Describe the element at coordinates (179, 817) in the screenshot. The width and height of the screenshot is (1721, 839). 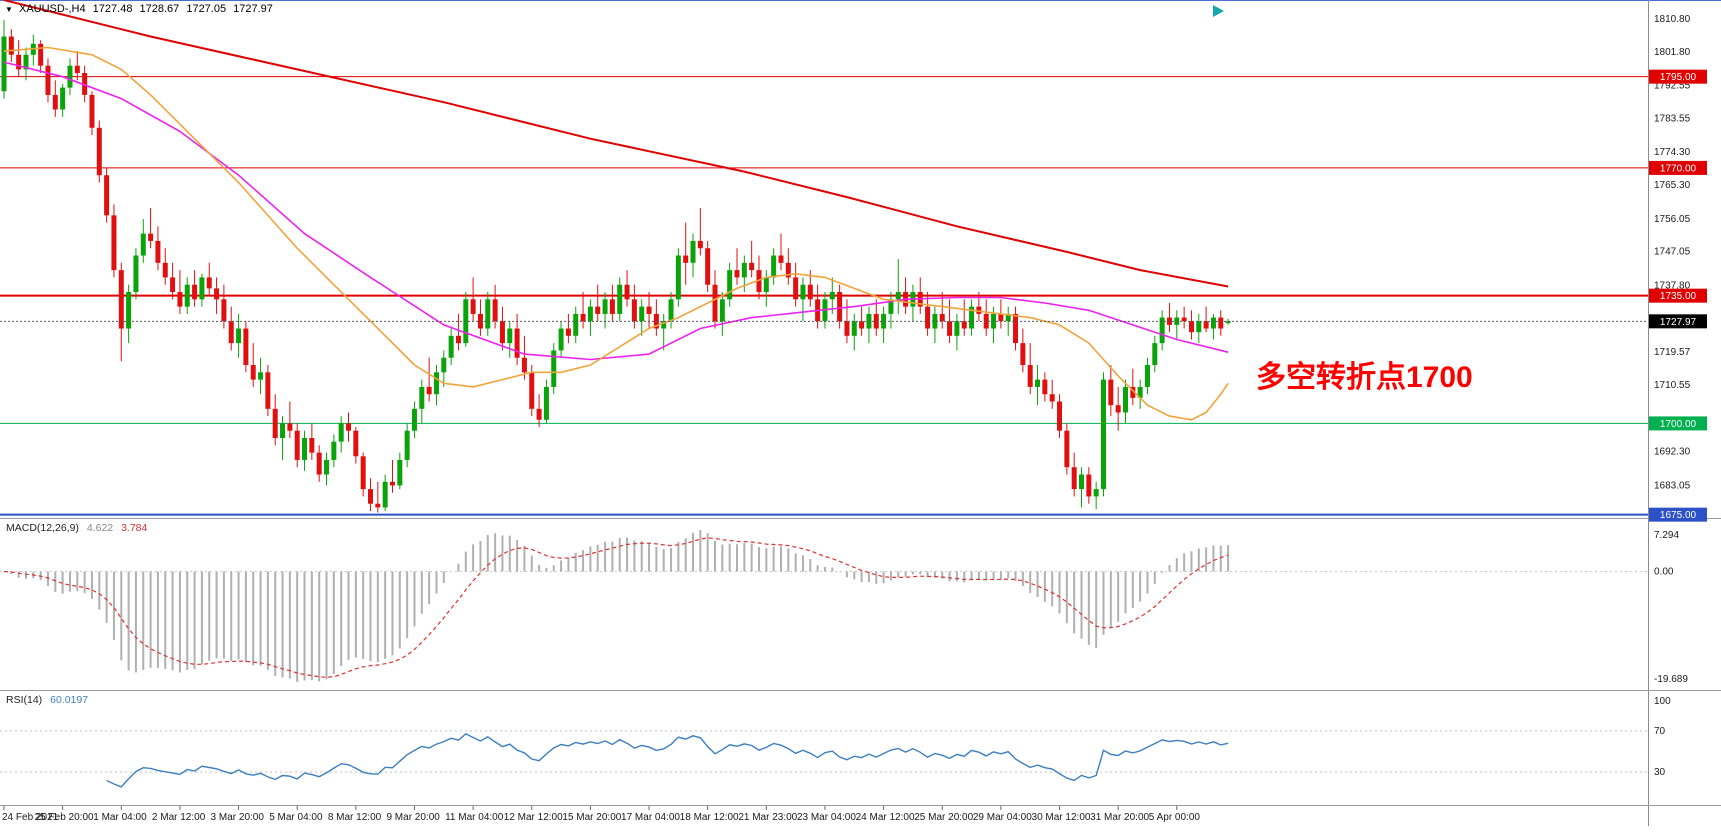
I see `time-axis-label: 2 Mar 12:00` at that location.